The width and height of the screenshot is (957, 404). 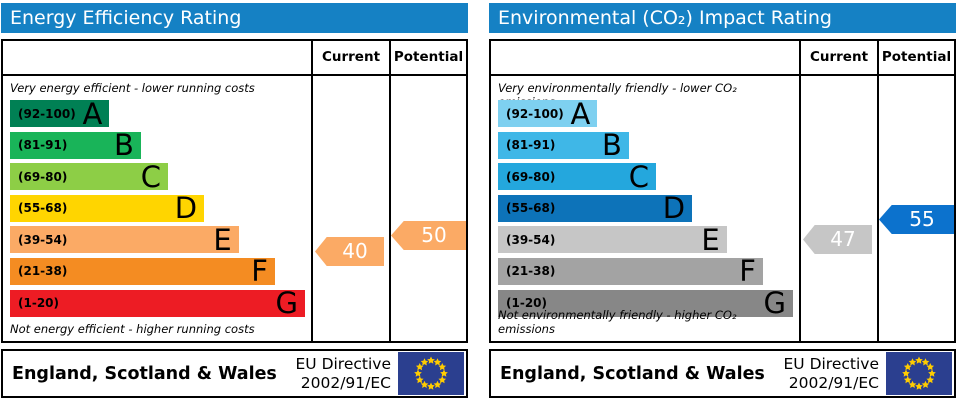 I want to click on environmental-band-e: (39-54) E, so click(x=612, y=239).